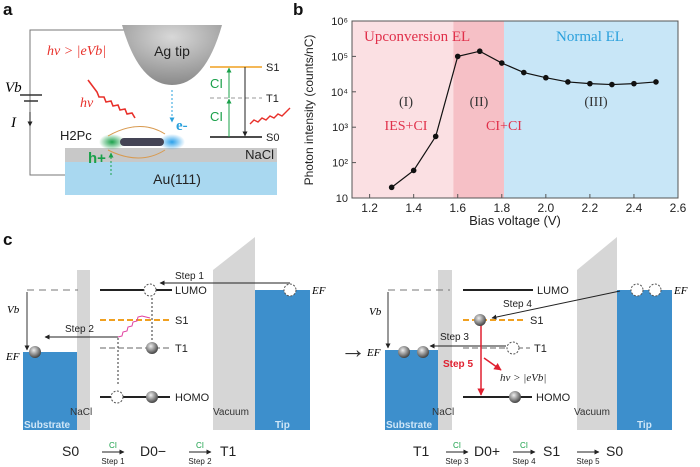 The height and width of the screenshot is (467, 700). Describe the element at coordinates (513, 348) in the screenshot. I see `empty-state-t1` at that location.